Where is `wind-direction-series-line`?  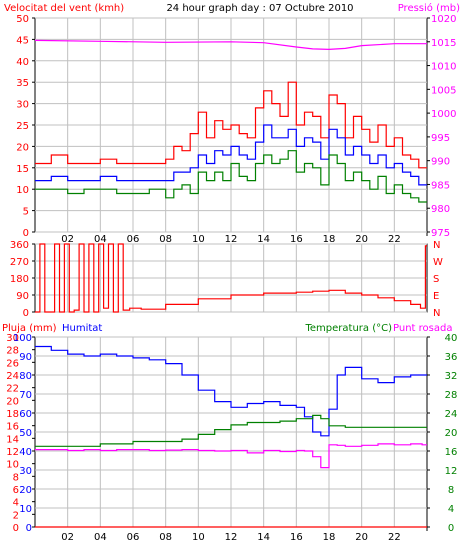 wind-direction-series-line is located at coordinates (231, 278).